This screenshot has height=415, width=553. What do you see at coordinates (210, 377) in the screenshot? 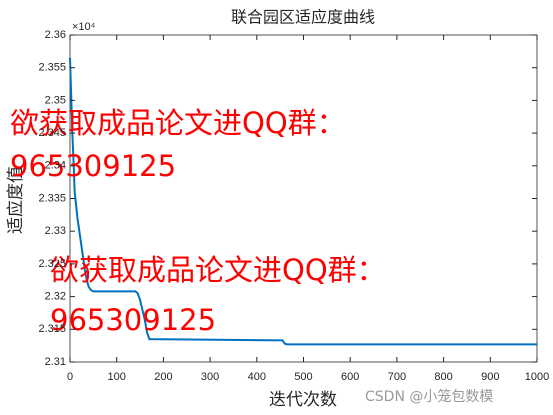
I see `x-tick-label: 300` at bounding box center [210, 377].